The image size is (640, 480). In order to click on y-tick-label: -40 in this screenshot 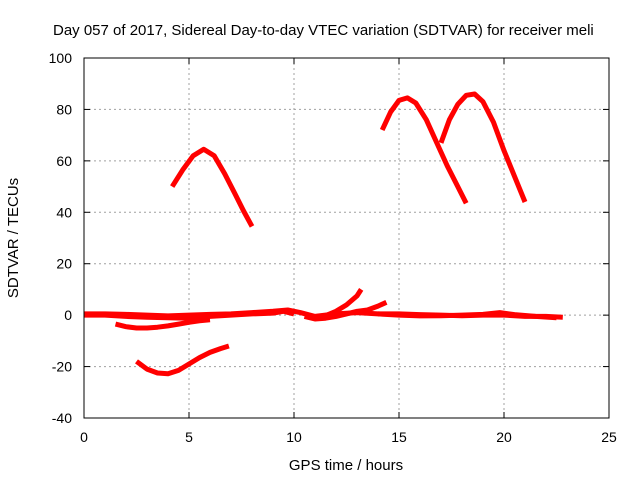, I will do `click(62, 418)`.